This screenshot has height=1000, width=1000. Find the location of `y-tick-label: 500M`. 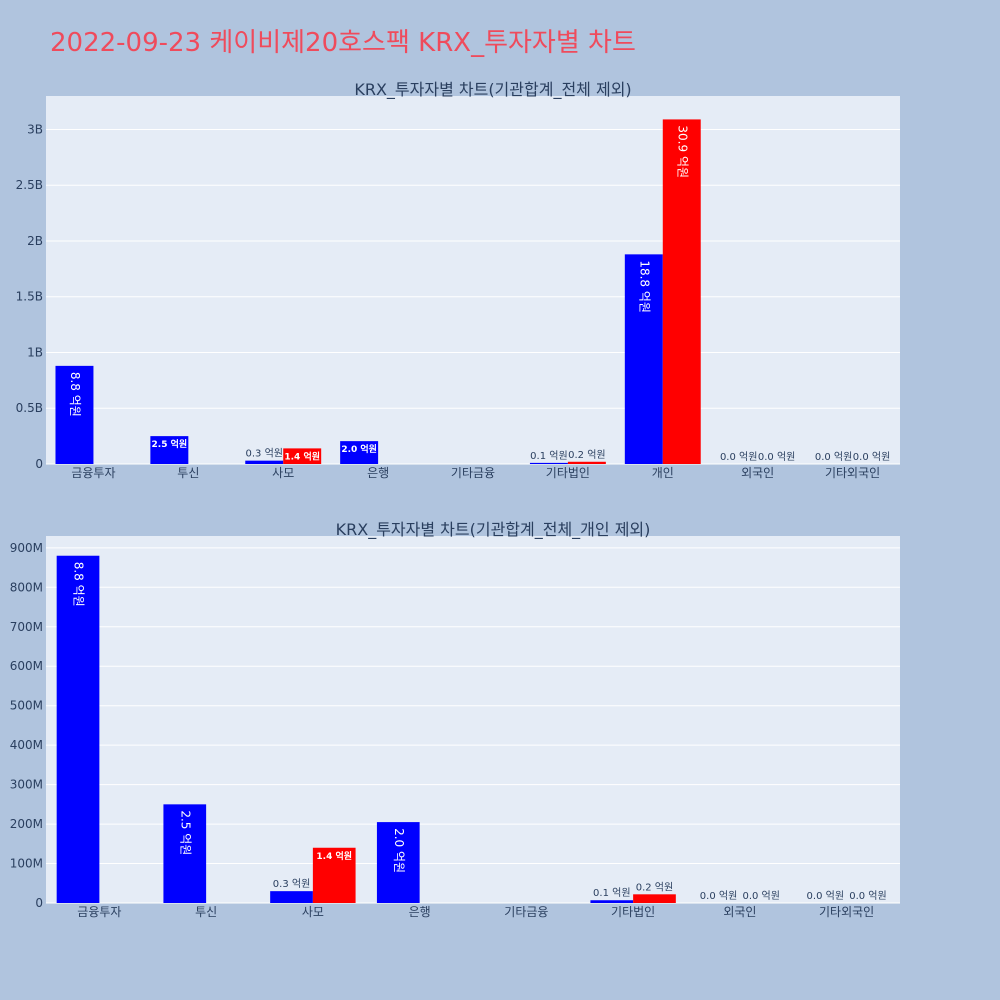

y-tick-label: 500M is located at coordinates (26, 706).